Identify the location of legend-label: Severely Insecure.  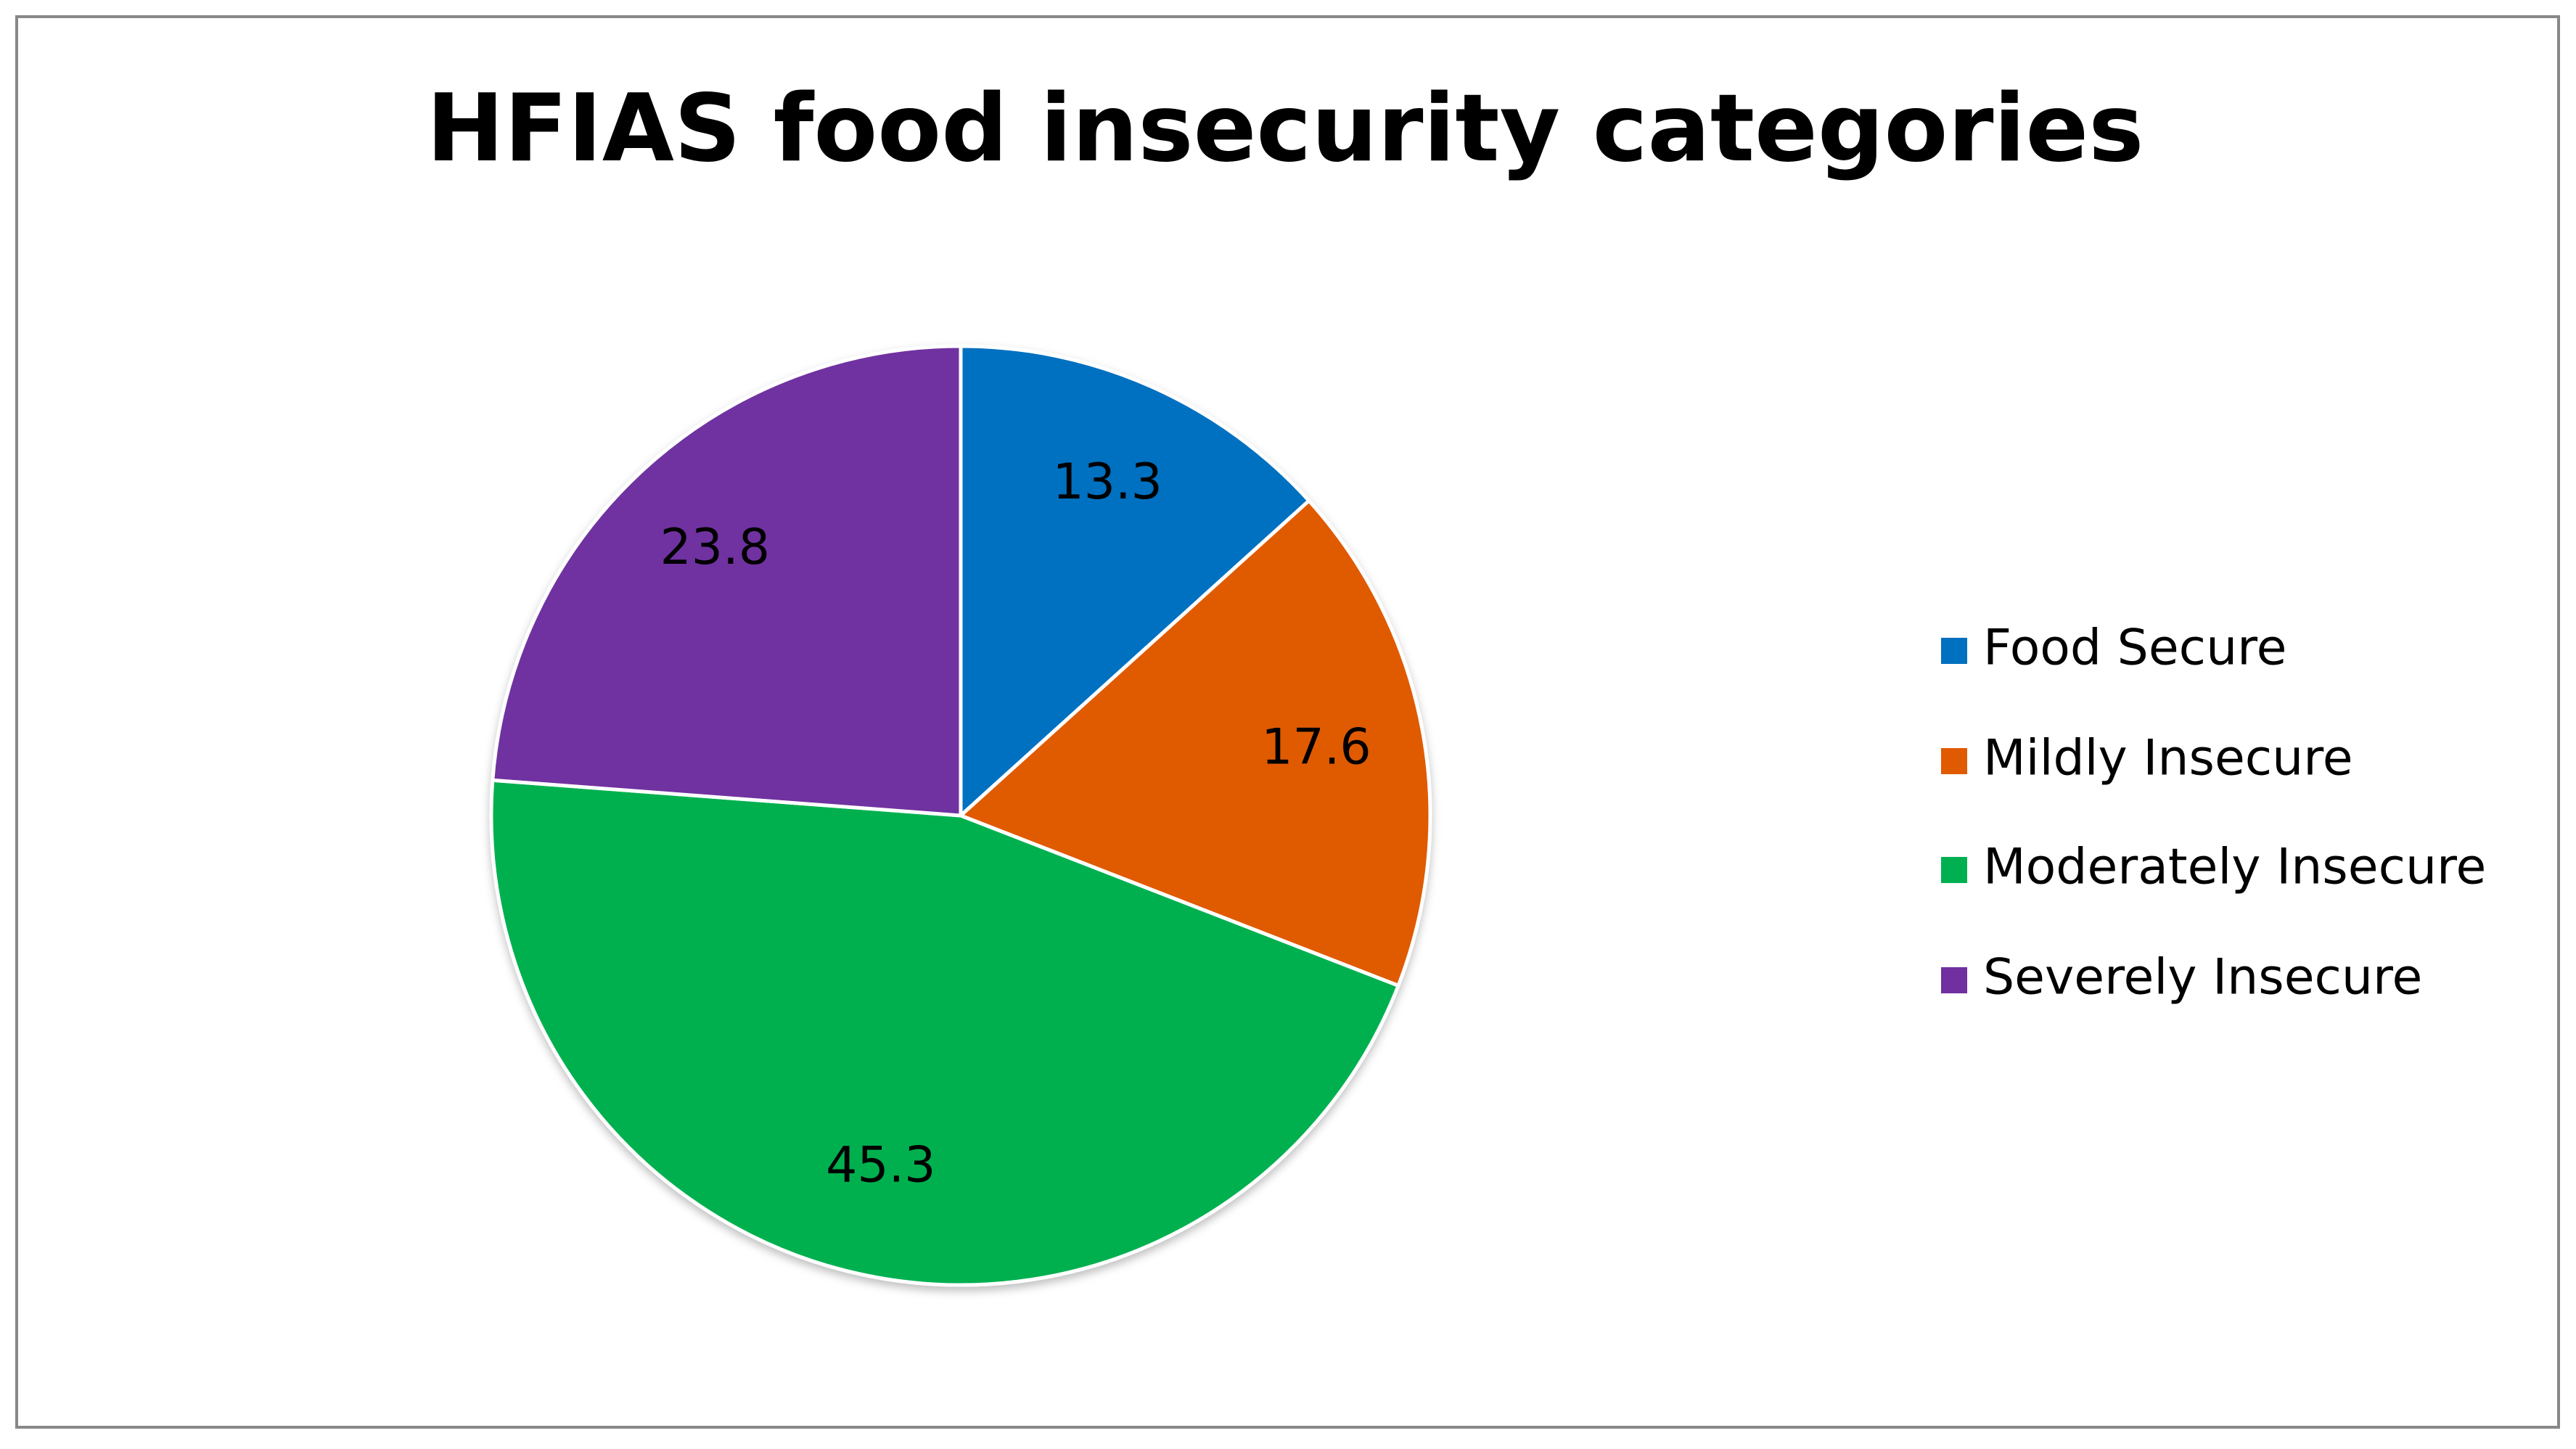
(2202, 978).